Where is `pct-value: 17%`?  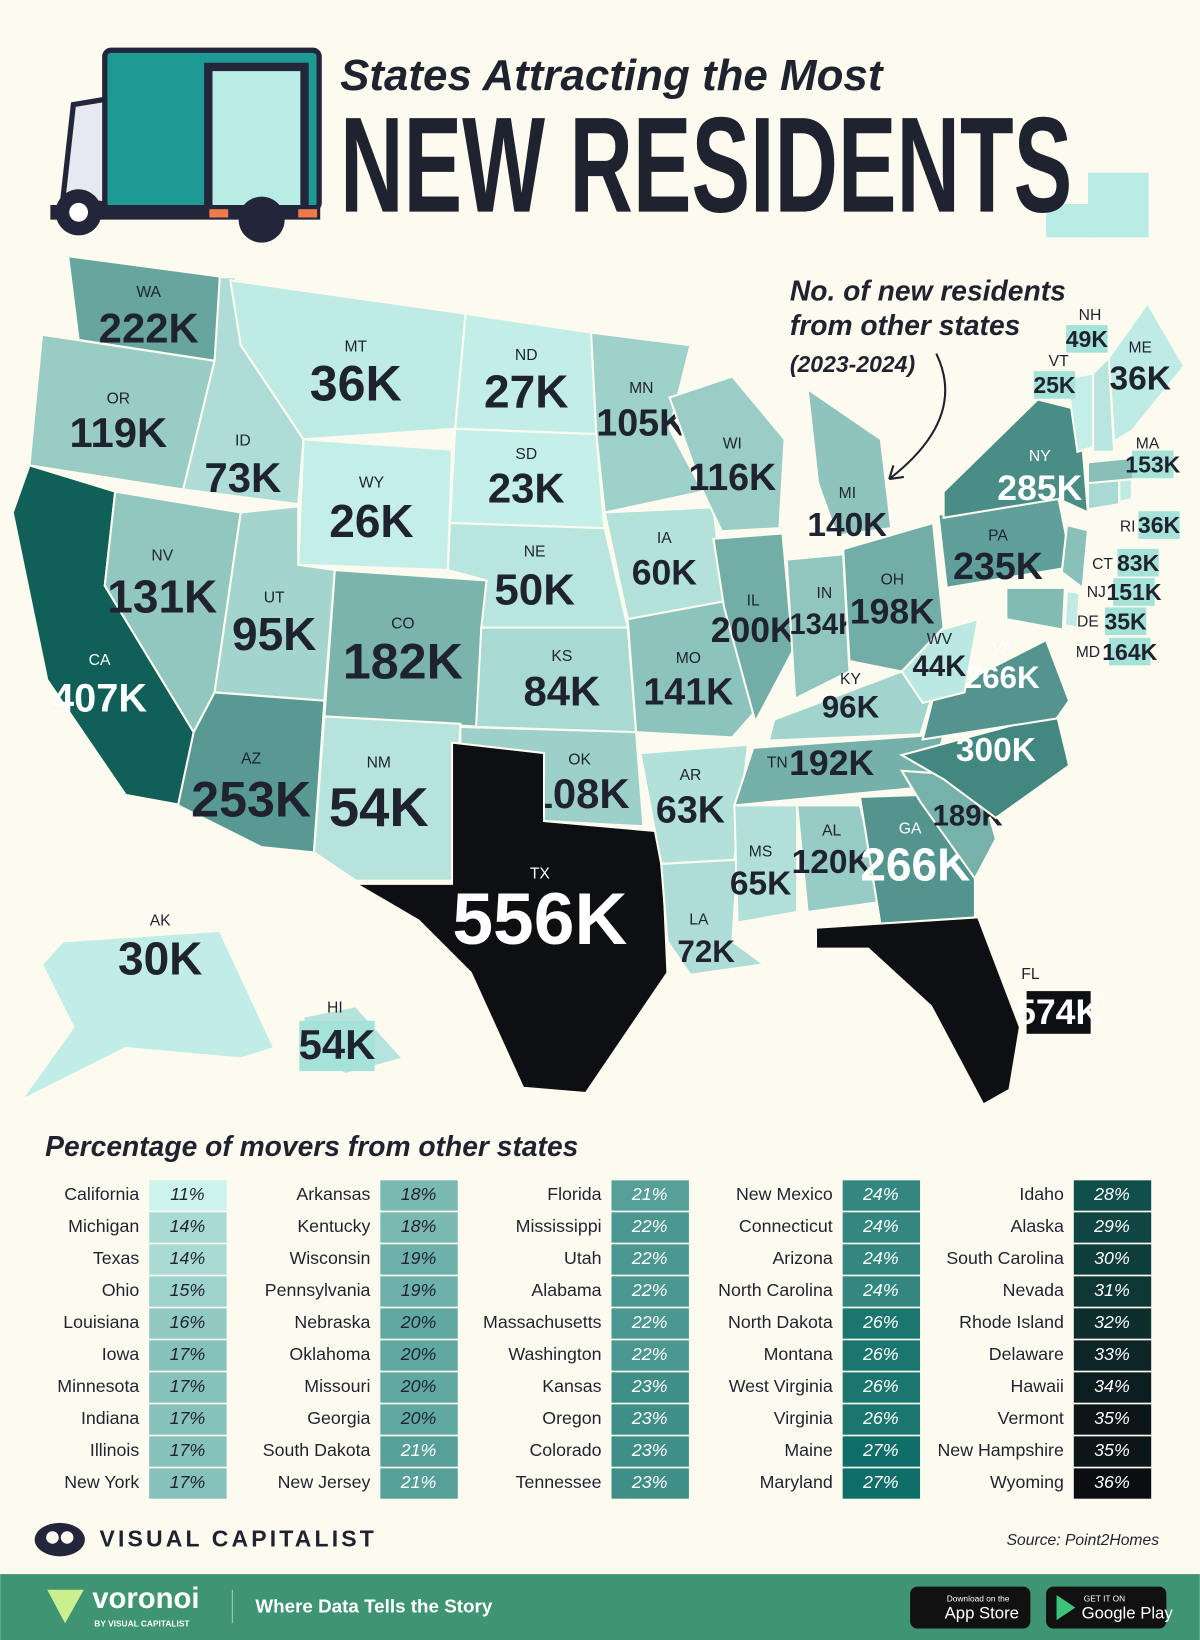 pct-value: 17% is located at coordinates (188, 1482).